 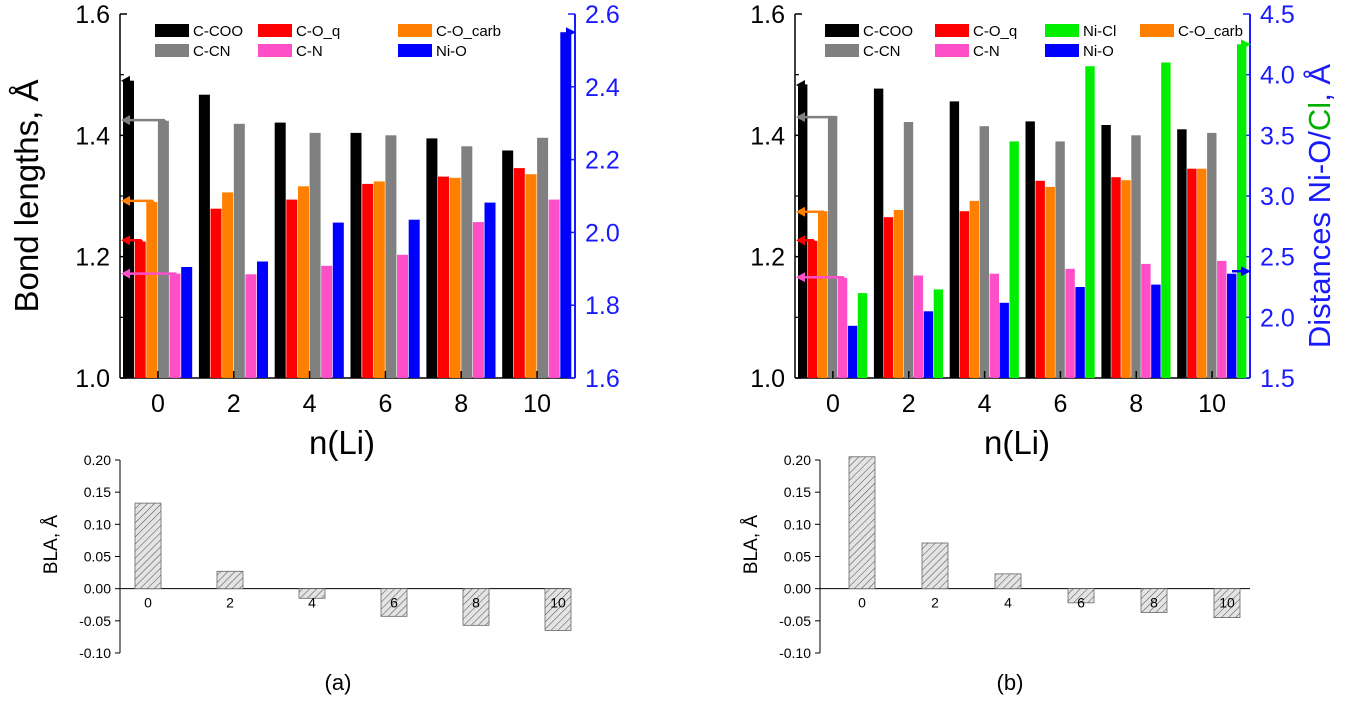 I want to click on bla-y-tick-label: -0.05, so click(x=795, y=621).